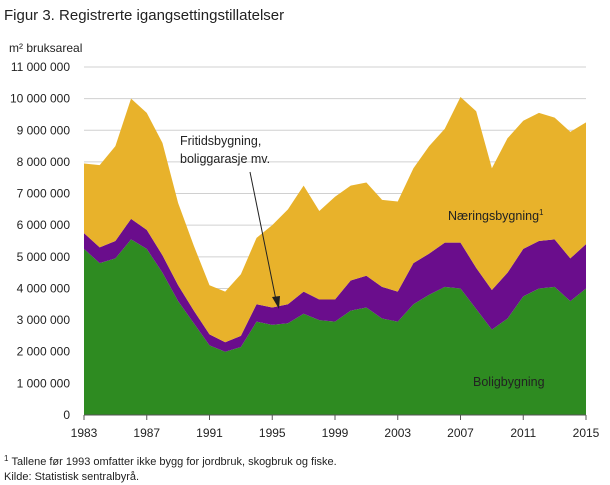 This screenshot has width=610, height=485. What do you see at coordinates (586, 433) in the screenshot?
I see `x-tick-label: 2015` at bounding box center [586, 433].